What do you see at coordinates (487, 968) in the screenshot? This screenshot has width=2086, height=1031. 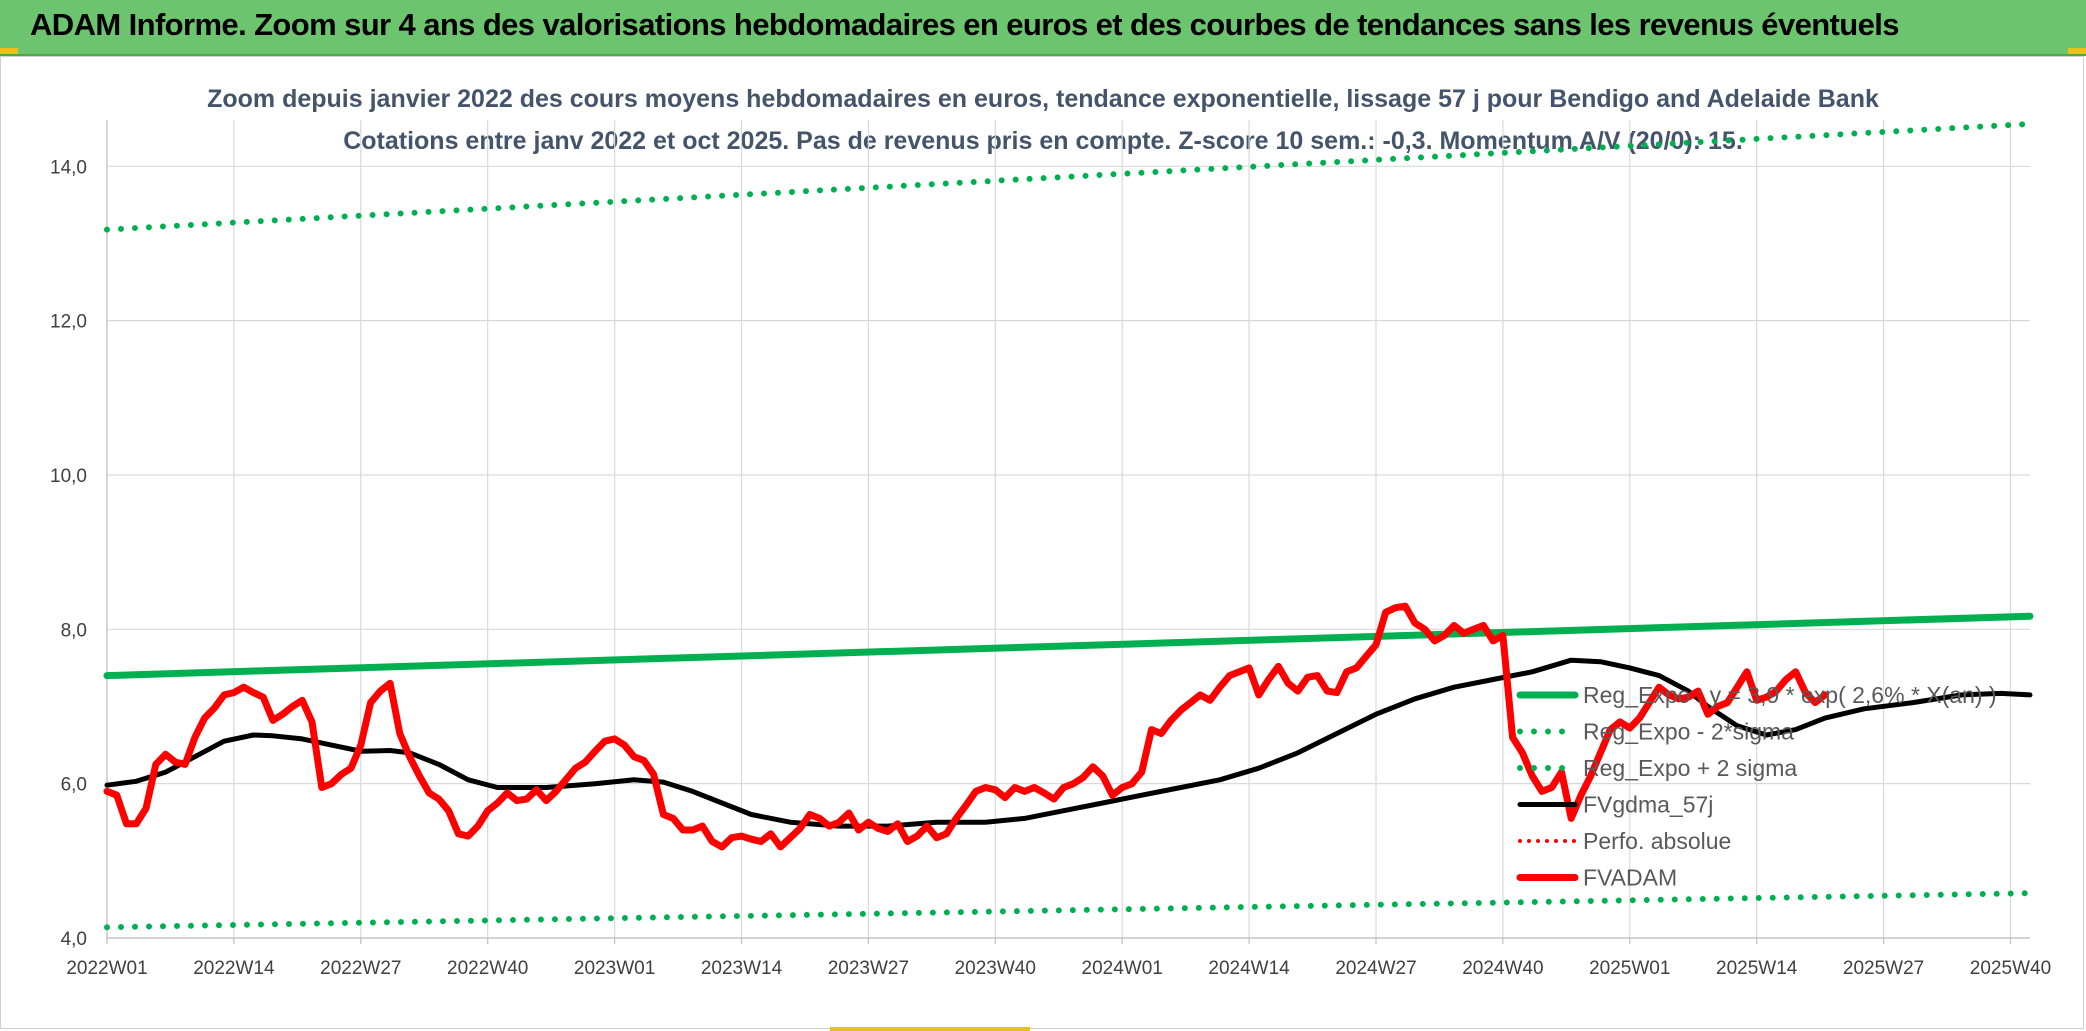 I see `x-tick-label: 2022W40` at bounding box center [487, 968].